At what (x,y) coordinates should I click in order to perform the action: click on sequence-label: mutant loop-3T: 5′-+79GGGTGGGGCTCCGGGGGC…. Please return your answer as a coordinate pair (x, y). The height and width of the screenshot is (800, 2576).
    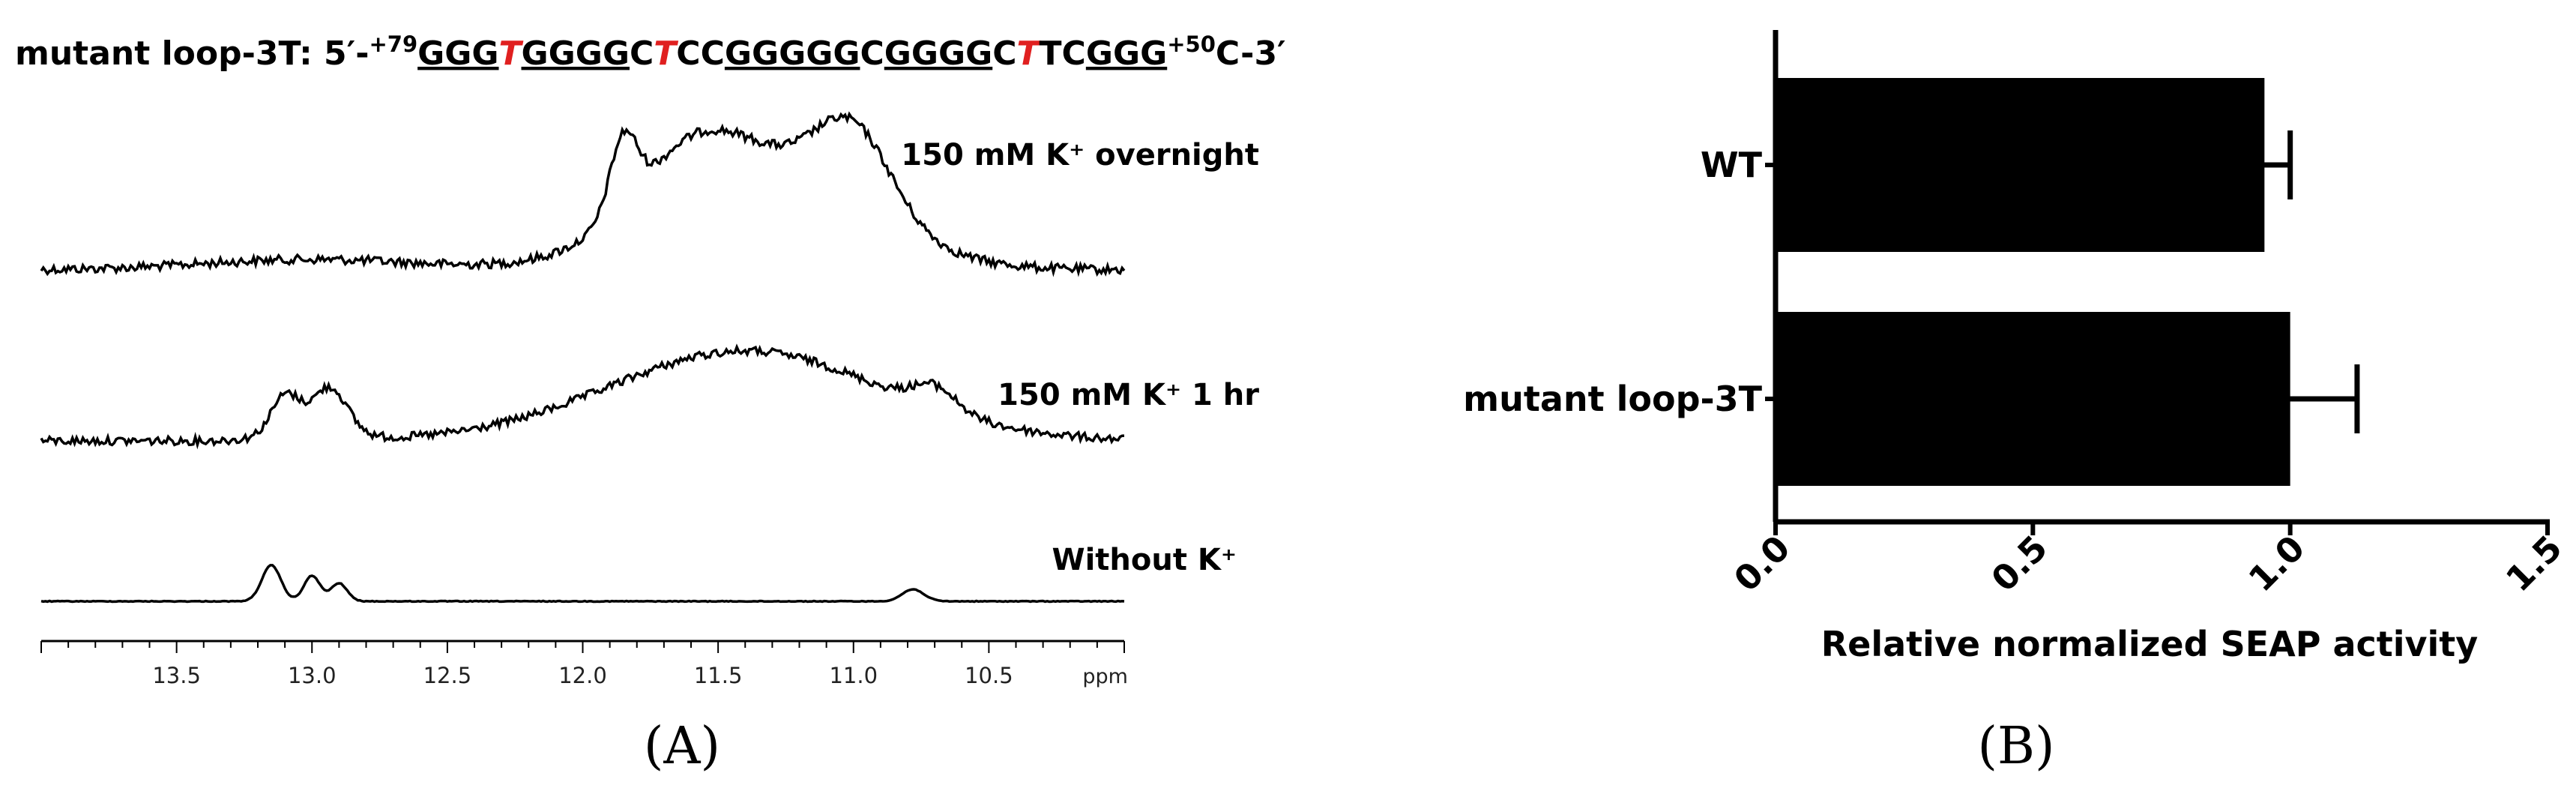
    Looking at the image, I should click on (650, 52).